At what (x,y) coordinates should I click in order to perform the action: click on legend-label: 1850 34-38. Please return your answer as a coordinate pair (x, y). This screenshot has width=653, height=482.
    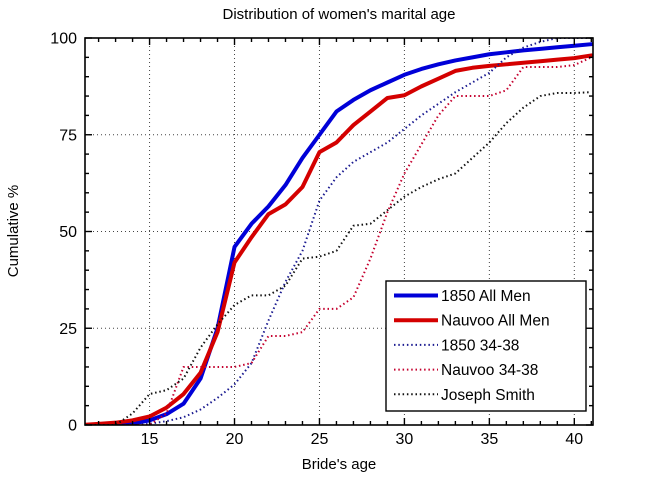
    Looking at the image, I should click on (480, 345).